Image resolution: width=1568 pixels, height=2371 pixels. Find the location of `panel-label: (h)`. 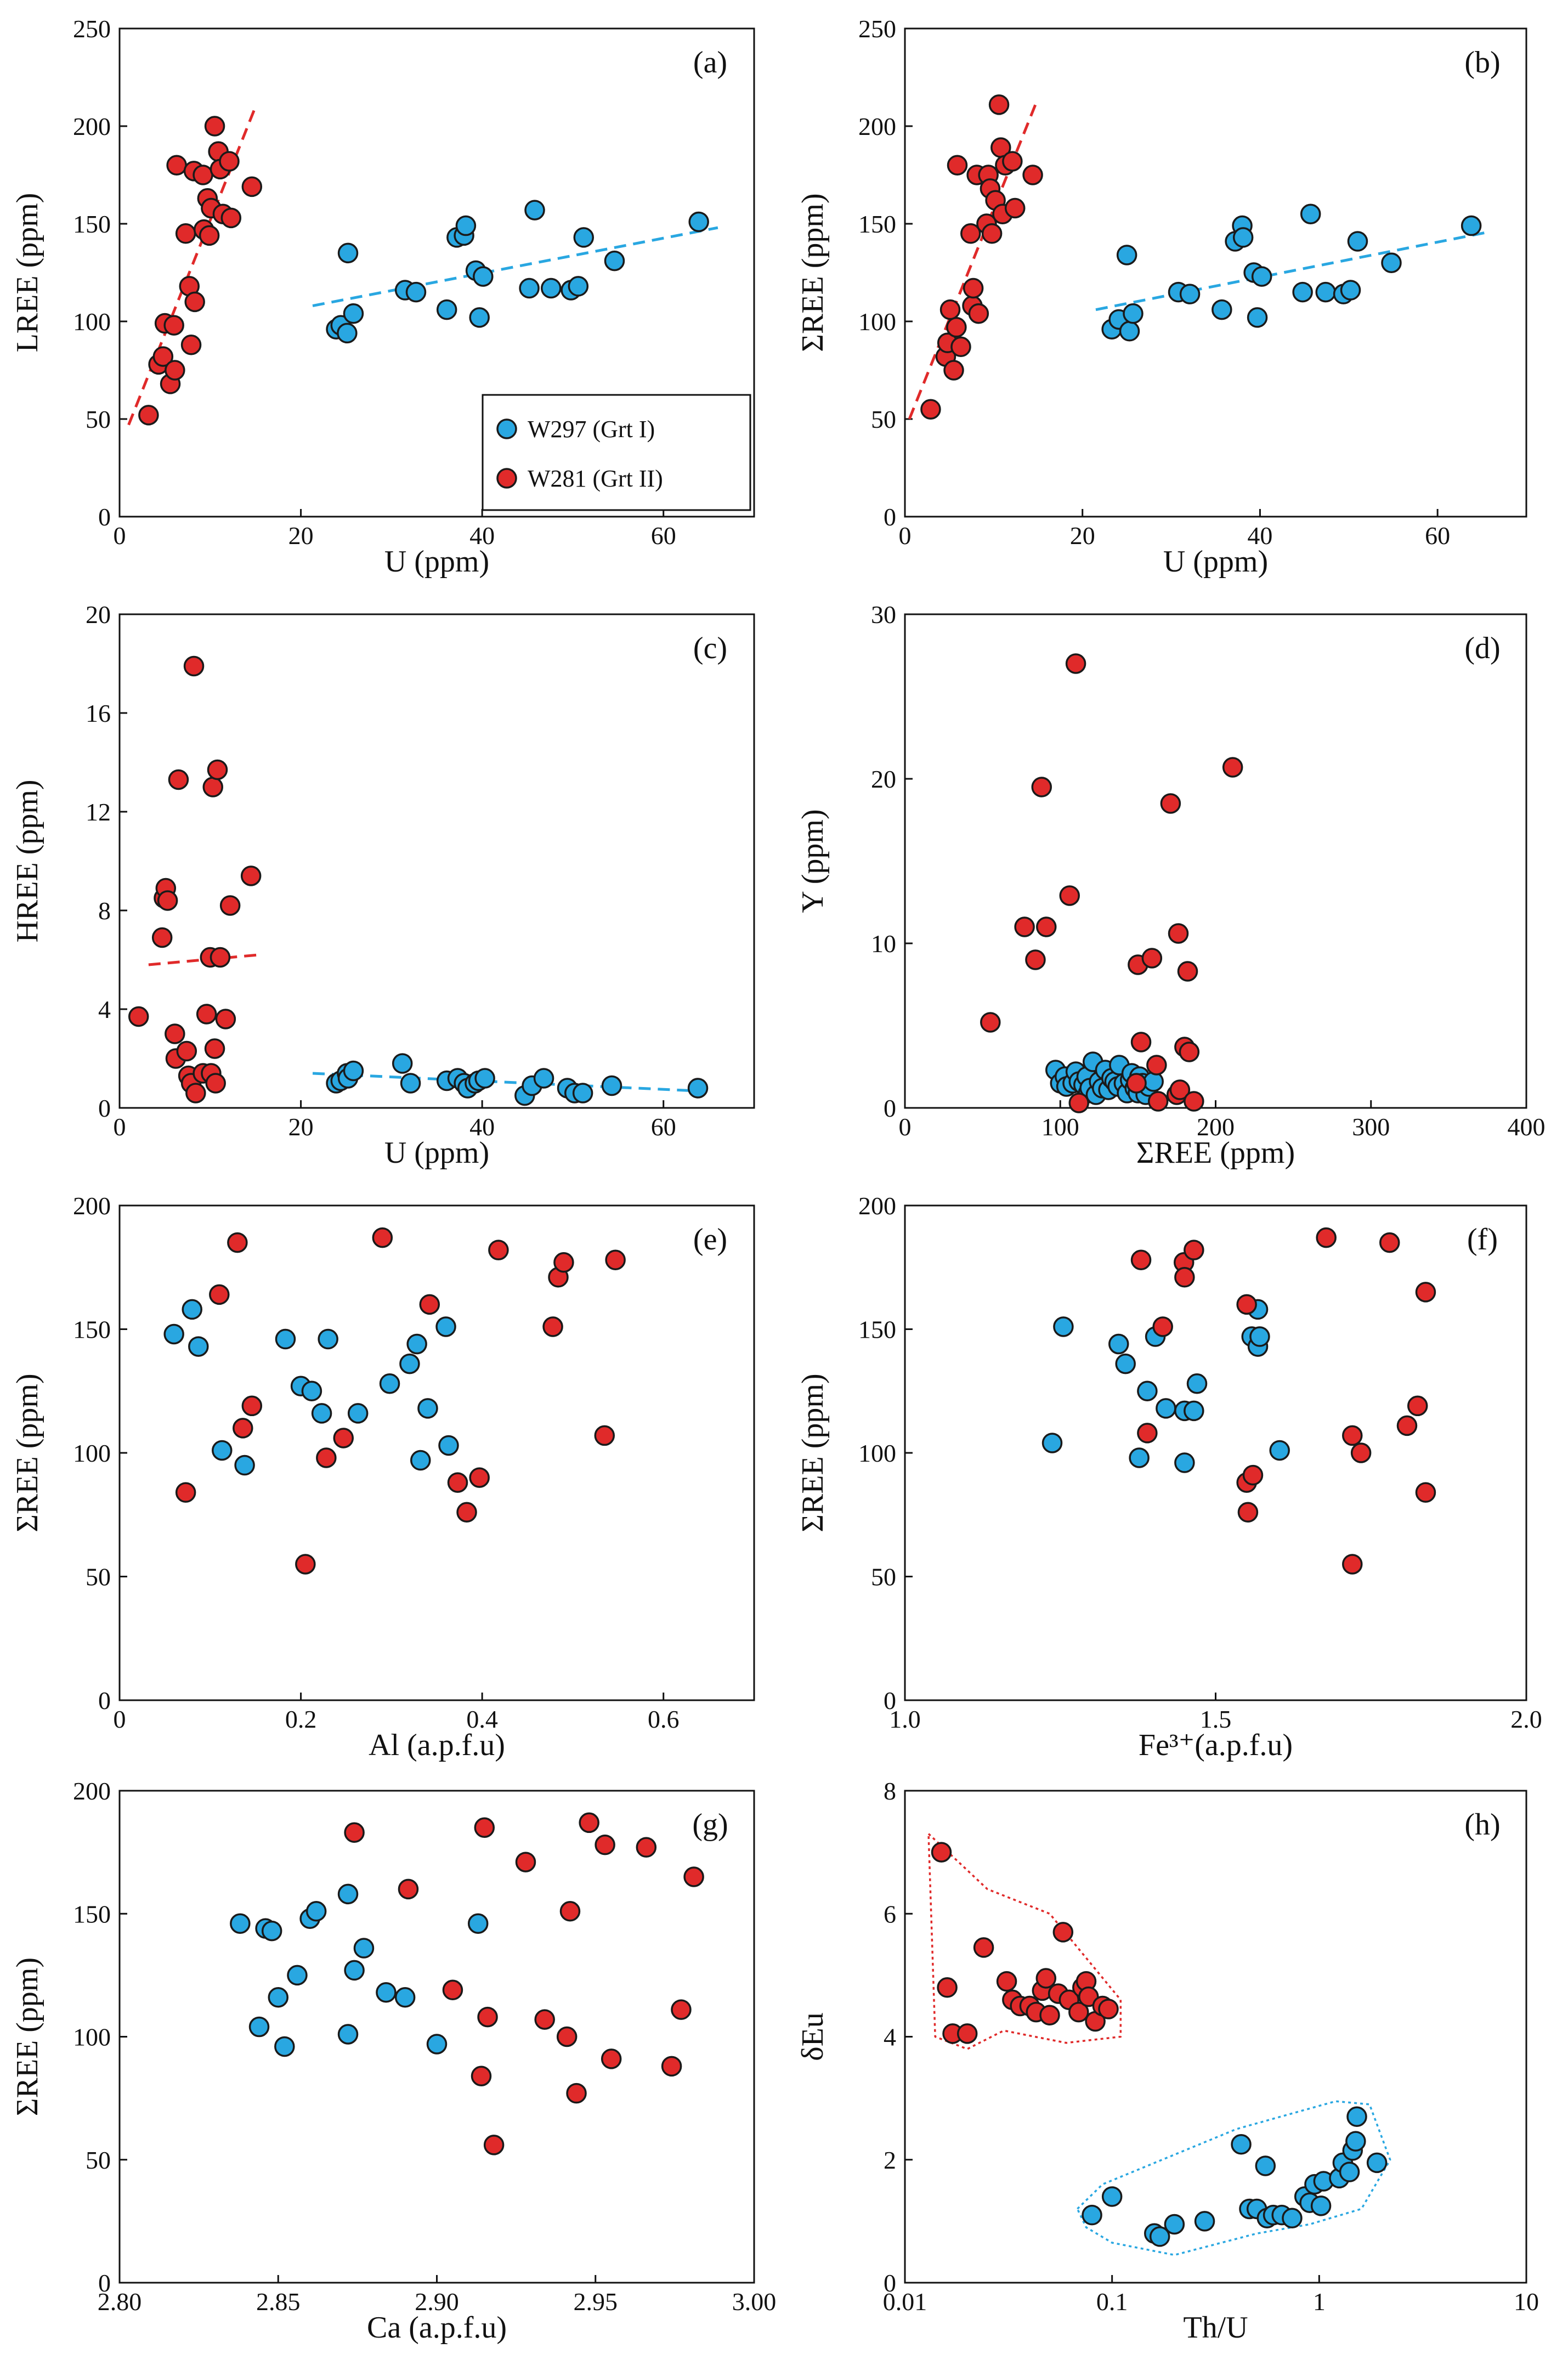

panel-label: (h) is located at coordinates (1482, 1825).